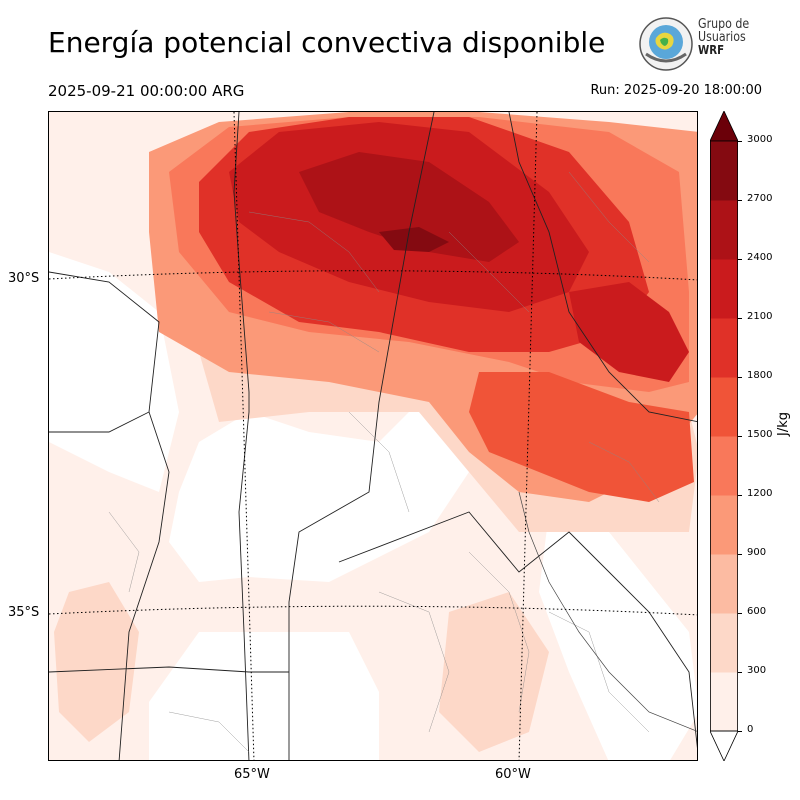 This screenshot has width=800, height=800. What do you see at coordinates (757, 670) in the screenshot?
I see `colorbar-tick-label: 300` at bounding box center [757, 670].